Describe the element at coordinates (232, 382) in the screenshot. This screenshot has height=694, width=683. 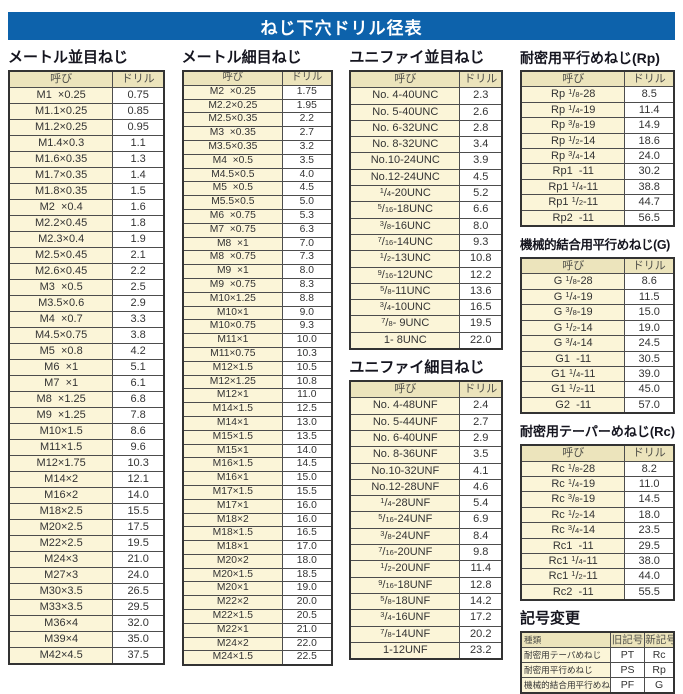
I see `name-cell: M12×1.25` at that location.